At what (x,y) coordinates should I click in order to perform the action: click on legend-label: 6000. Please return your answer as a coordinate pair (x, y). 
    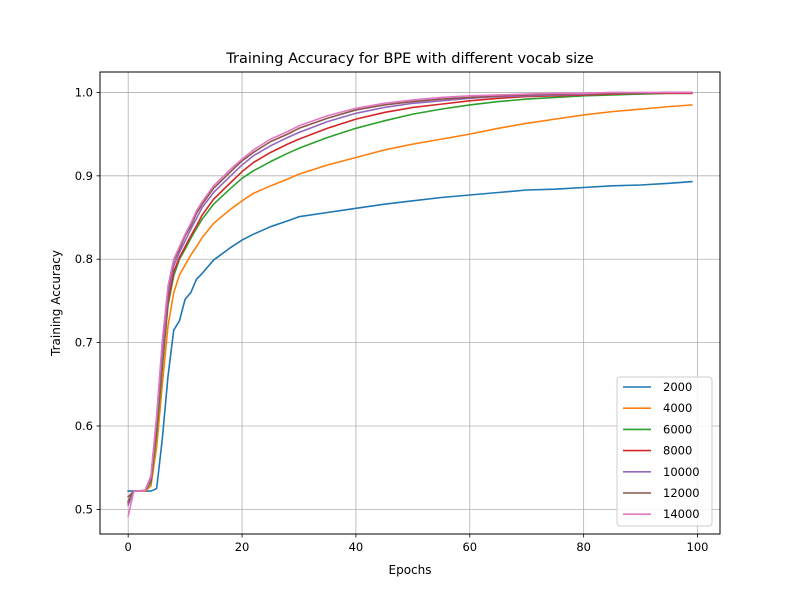
    Looking at the image, I should click on (677, 429).